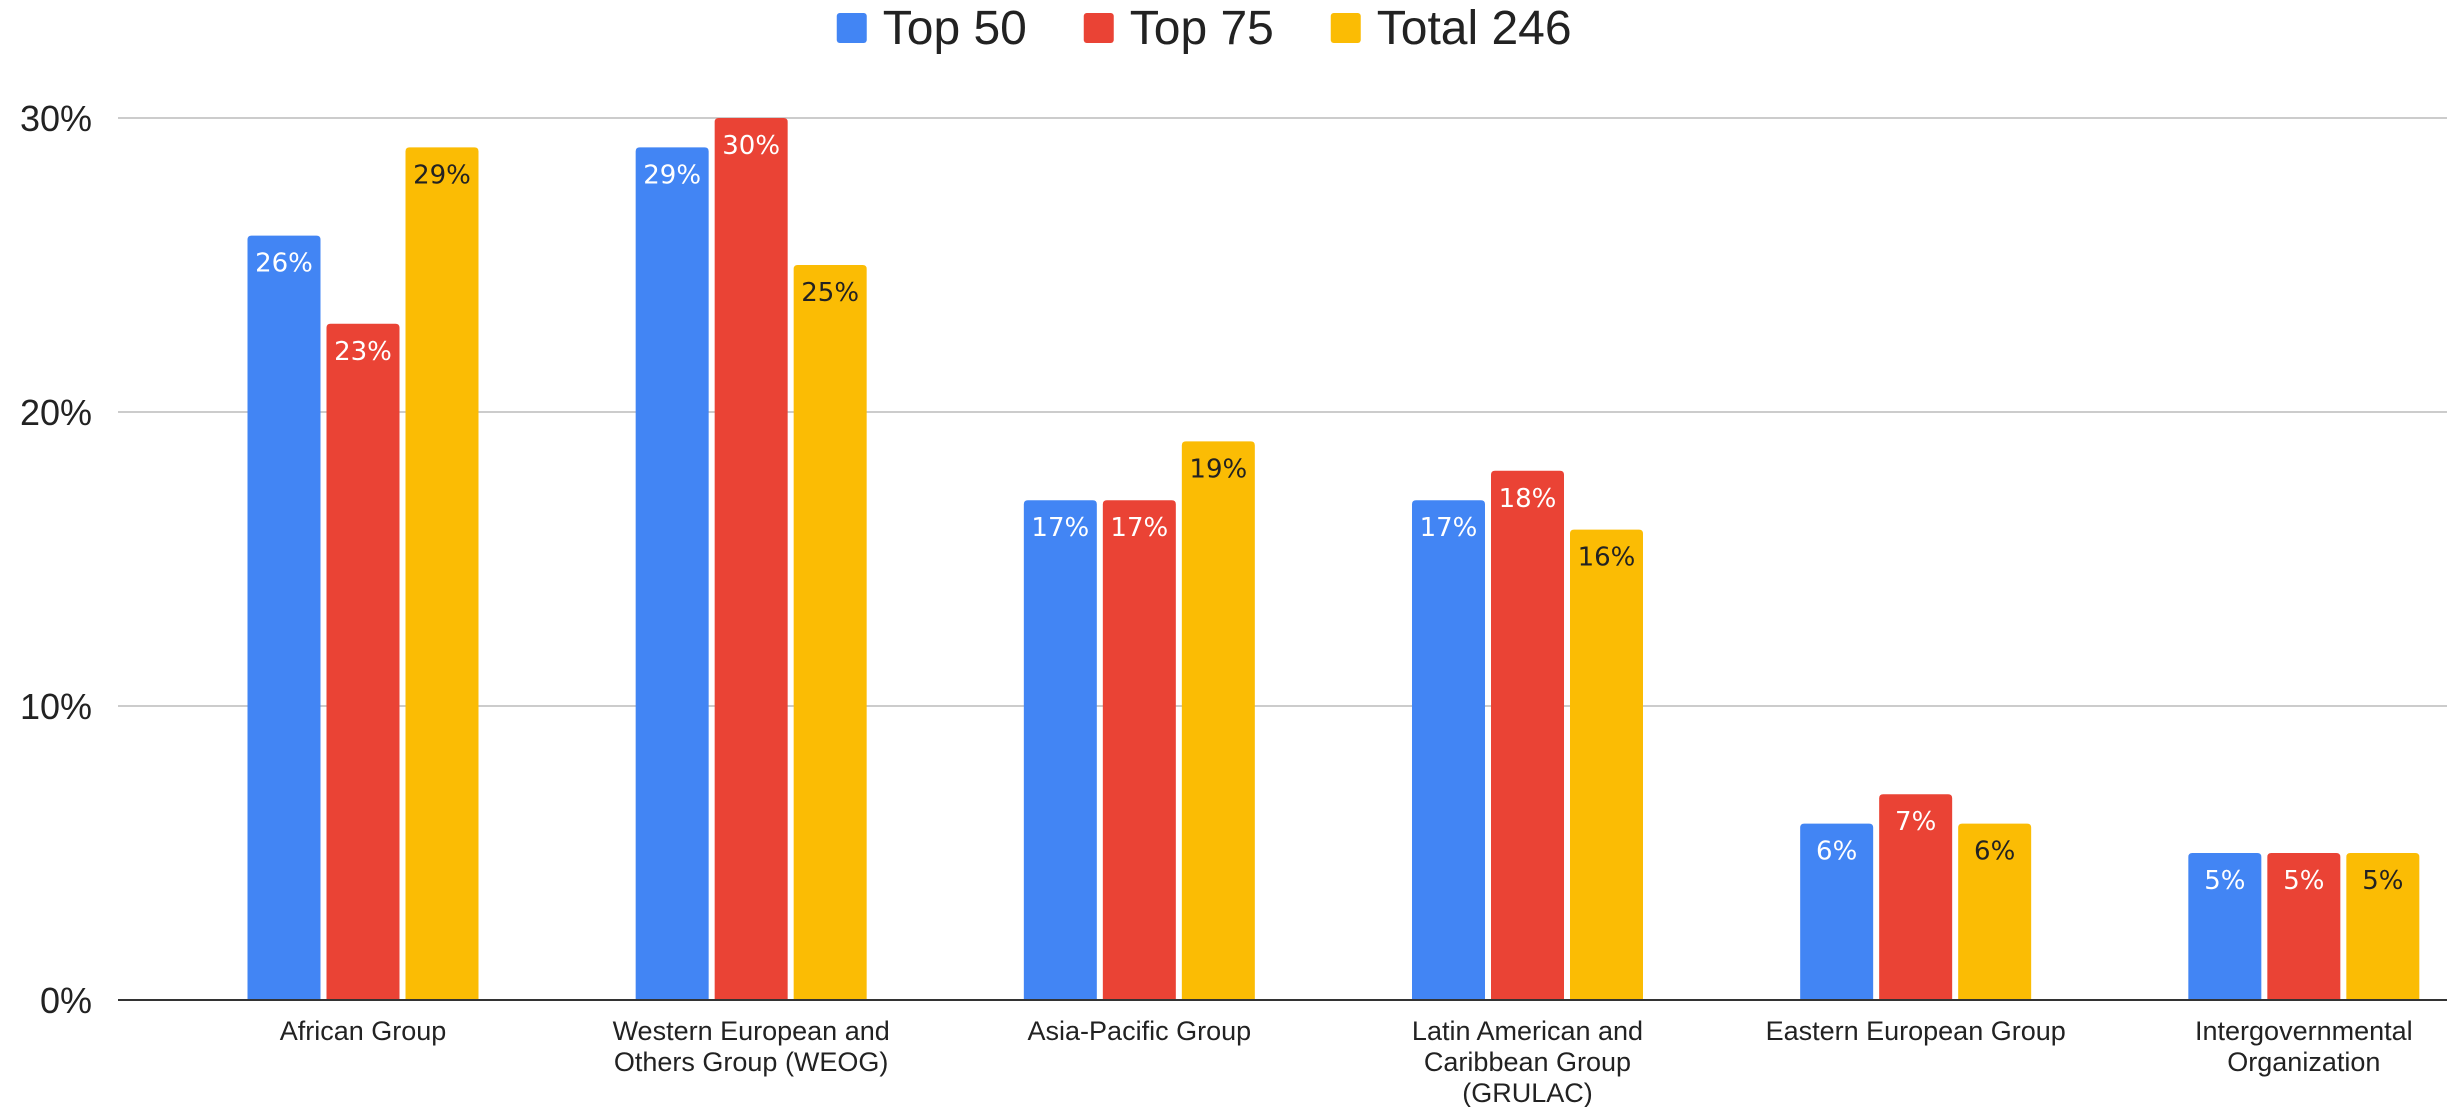 This screenshot has width=2453, height=1107. What do you see at coordinates (1474, 28) in the screenshot?
I see `legend-label: Total 246` at bounding box center [1474, 28].